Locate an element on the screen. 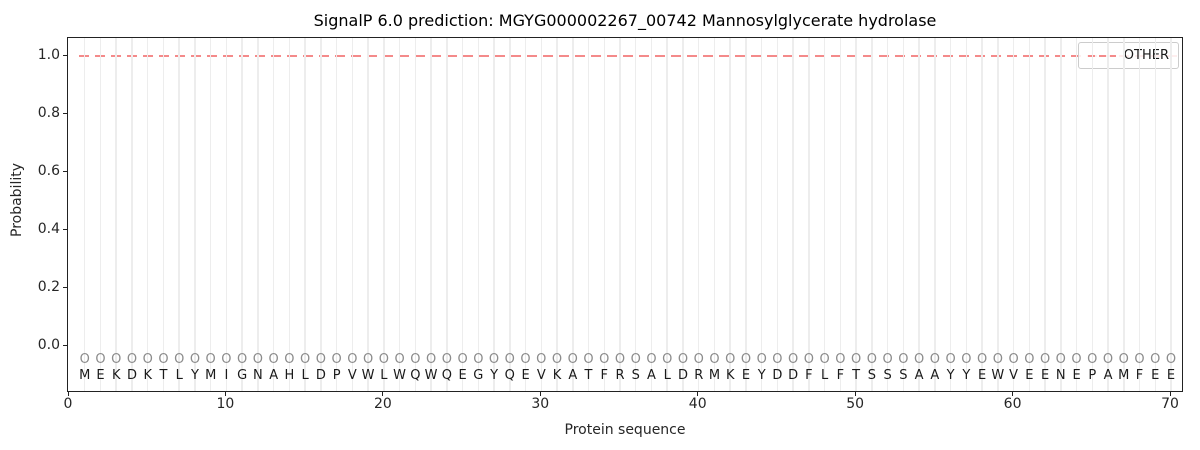 This screenshot has width=1200, height=450. y-tick-label: 0.6 is located at coordinates (48, 171).